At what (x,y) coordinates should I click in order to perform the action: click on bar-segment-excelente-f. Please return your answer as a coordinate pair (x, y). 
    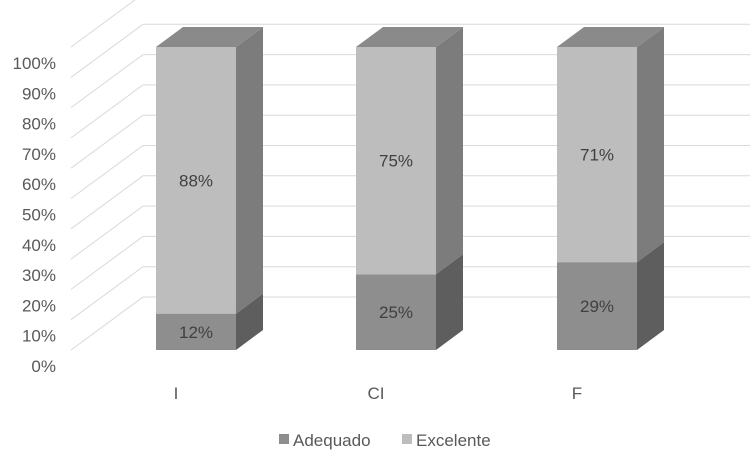
    Looking at the image, I should click on (597, 155).